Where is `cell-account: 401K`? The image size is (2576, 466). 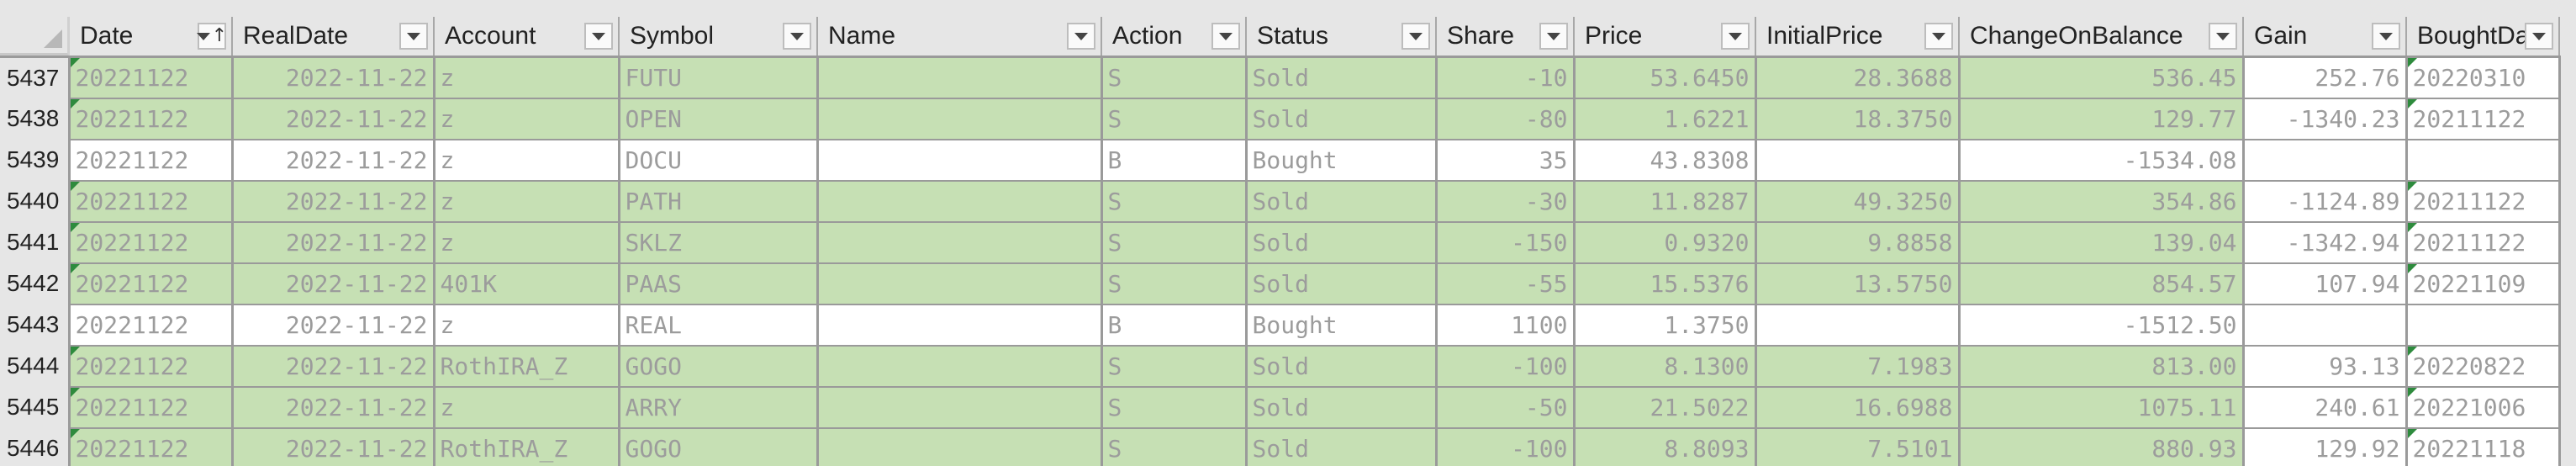
cell-account: 401K is located at coordinates (526, 283).